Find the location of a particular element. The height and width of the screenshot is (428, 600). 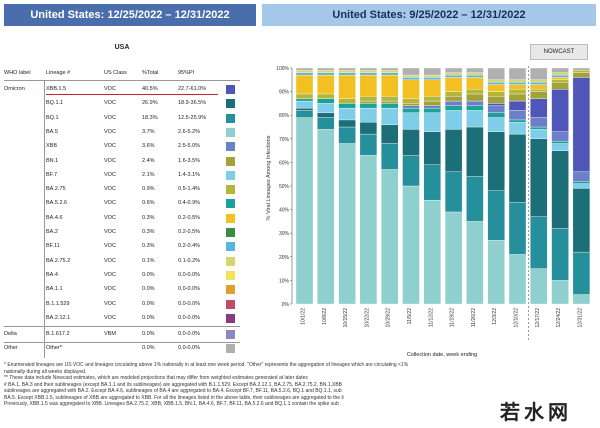

column-header-1: Lineage # is located at coordinates (58, 73).